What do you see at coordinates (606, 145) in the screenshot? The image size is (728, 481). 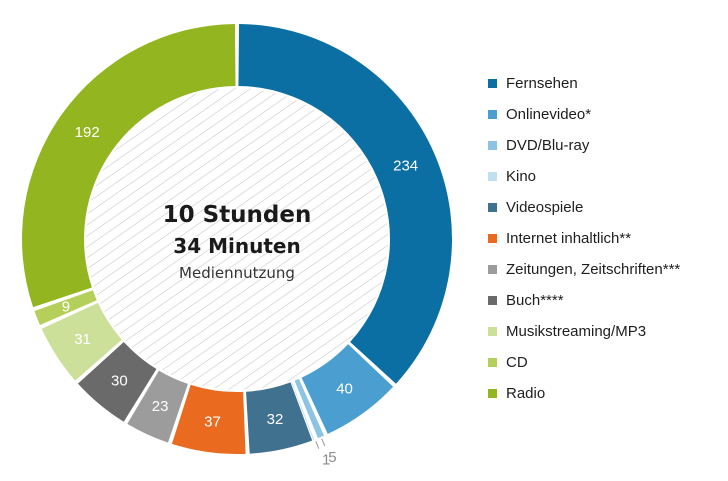 I see `legend-item-dvd-blu-ray: DVD/Blu-ray` at bounding box center [606, 145].